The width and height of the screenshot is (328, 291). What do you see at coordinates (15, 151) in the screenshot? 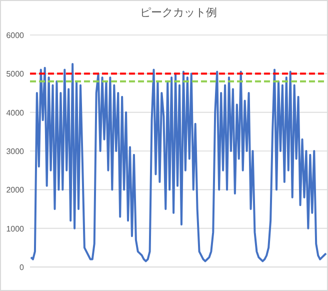
I see `y-tick-label: 3000` at bounding box center [15, 151].